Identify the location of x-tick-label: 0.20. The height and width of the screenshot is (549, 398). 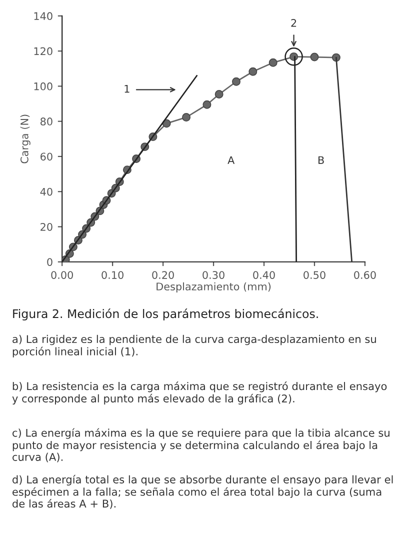
(163, 275).